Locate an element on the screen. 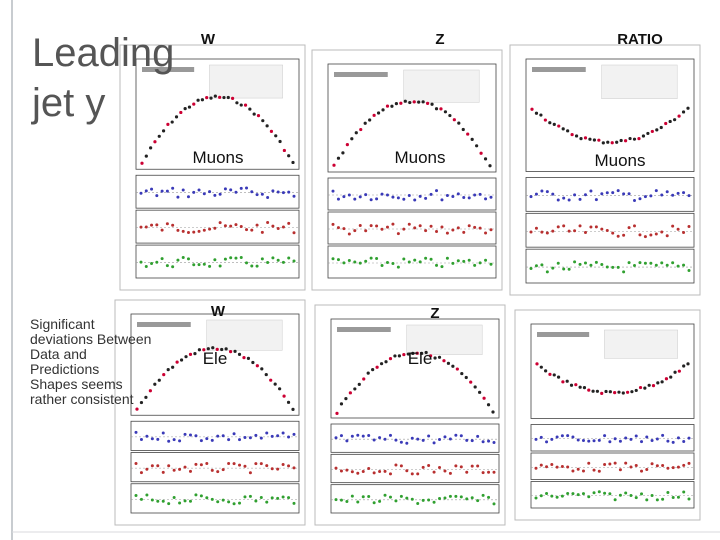  plot-frame is located at coordinates (612, 371).